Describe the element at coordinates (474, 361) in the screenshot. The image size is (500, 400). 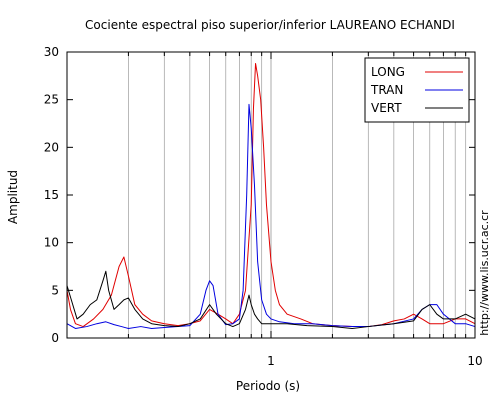
I see `x-tick-label: 10` at that location.